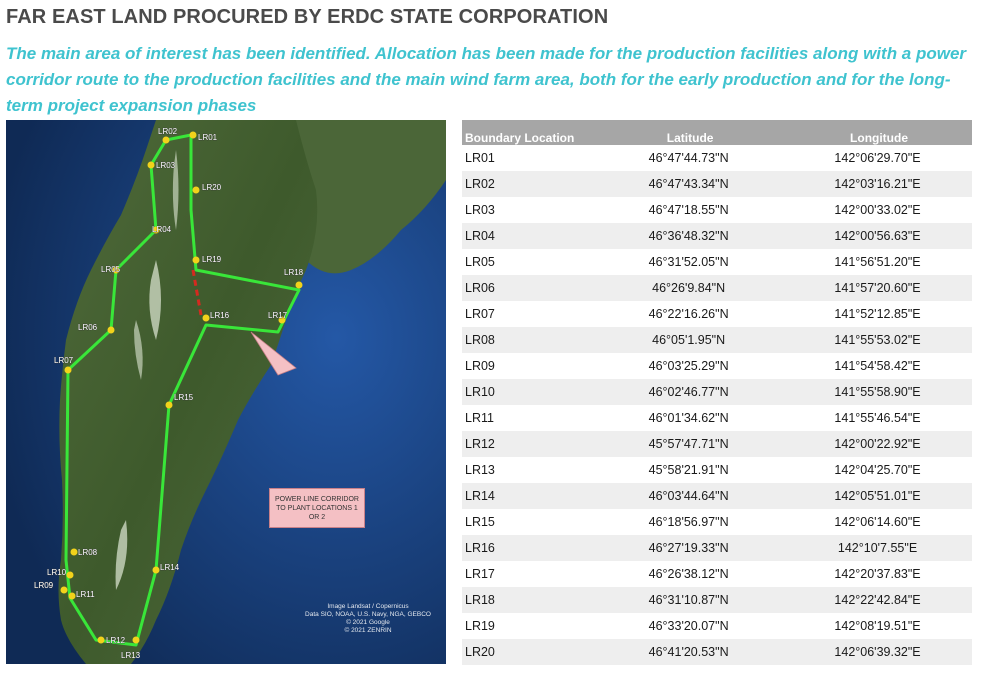  Describe the element at coordinates (877, 340) in the screenshot. I see `cell-longitude: 141°55'53.02"E` at that location.